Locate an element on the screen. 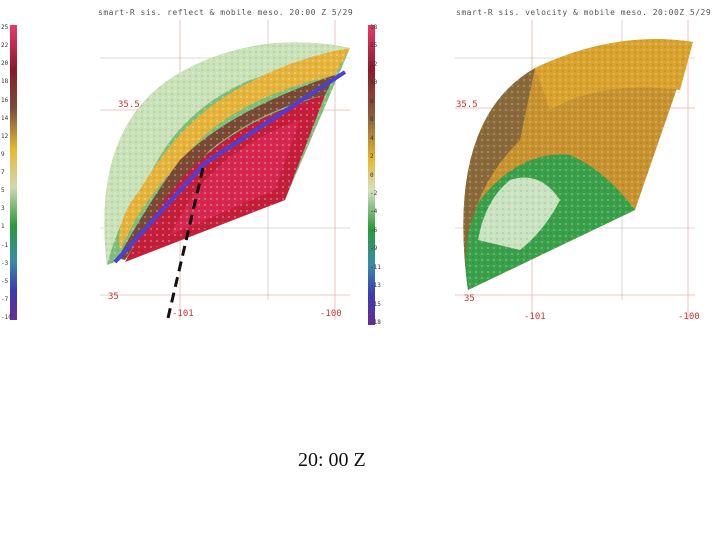 This screenshot has height=540, width=720. reflectivity-colorbar-tick: -7 is located at coordinates (5, 299).